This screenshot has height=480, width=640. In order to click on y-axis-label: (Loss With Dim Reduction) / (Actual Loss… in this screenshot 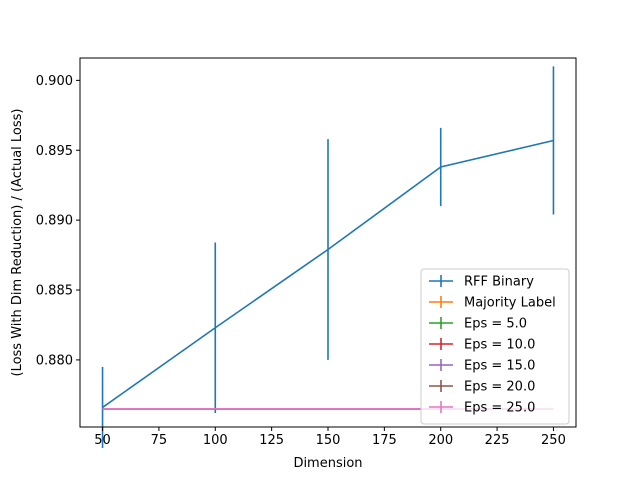, I will do `click(17, 242)`.